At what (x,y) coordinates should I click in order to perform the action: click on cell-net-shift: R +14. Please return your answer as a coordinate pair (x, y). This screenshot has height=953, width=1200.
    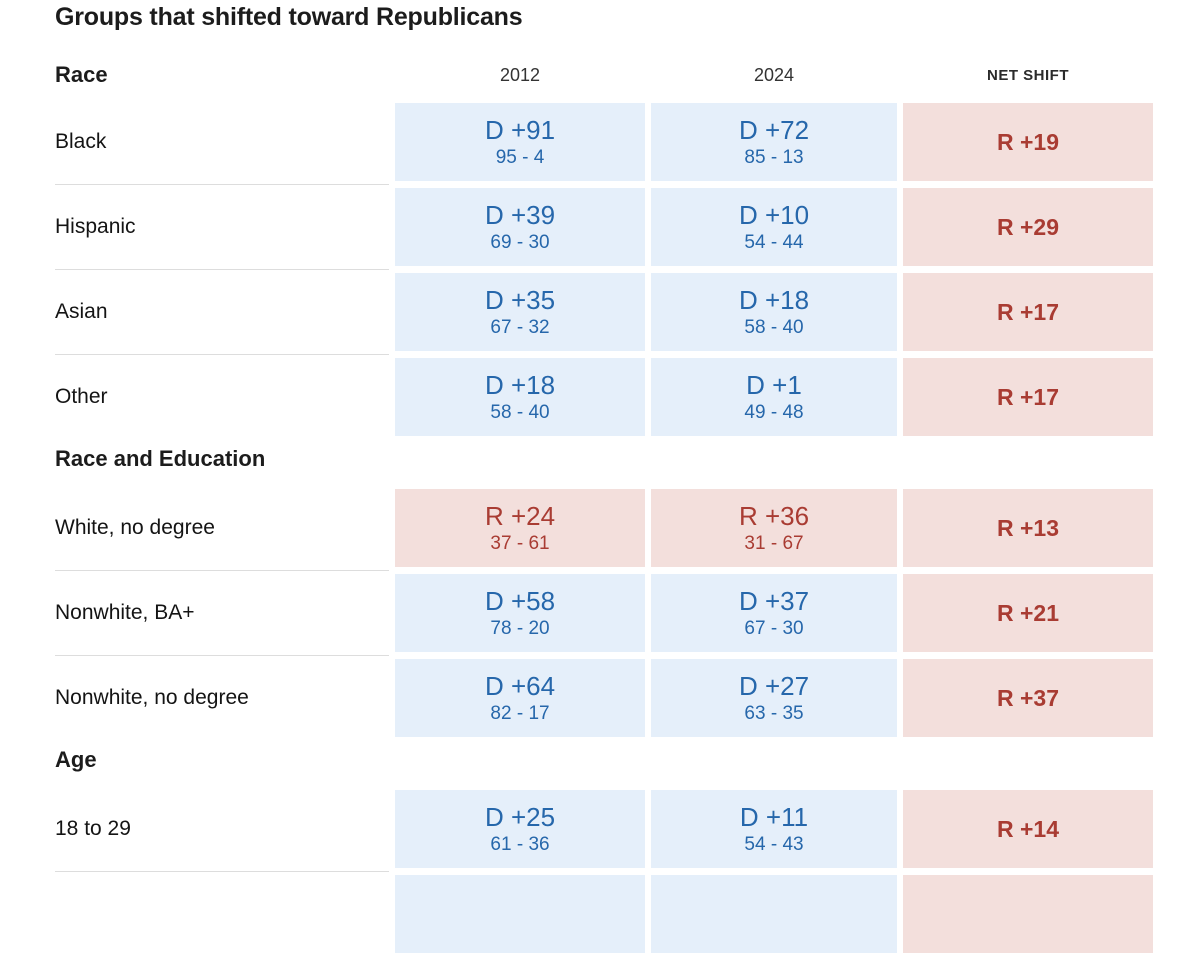
    Looking at the image, I should click on (1028, 829).